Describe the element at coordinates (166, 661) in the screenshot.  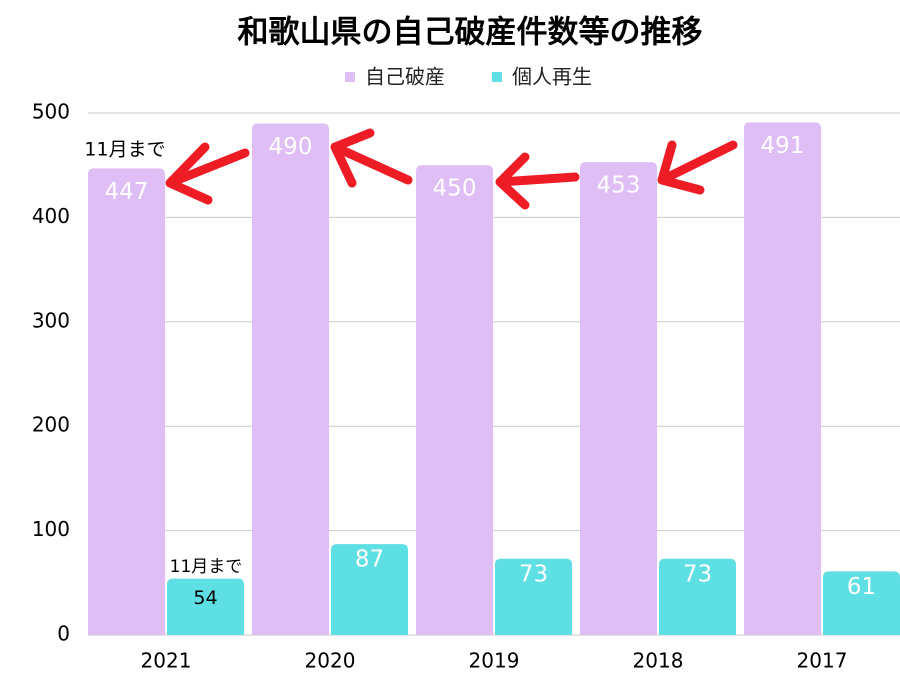
I see `x-tick-label: 2021` at that location.